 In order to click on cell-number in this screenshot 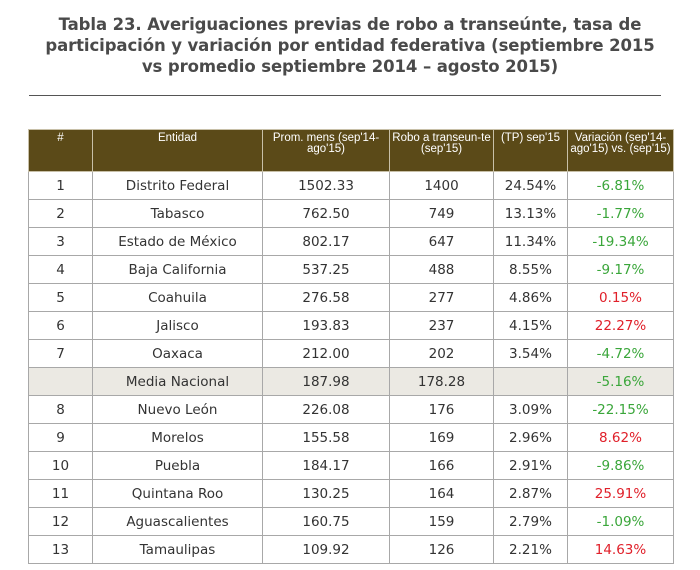, I will do `click(60, 381)`.